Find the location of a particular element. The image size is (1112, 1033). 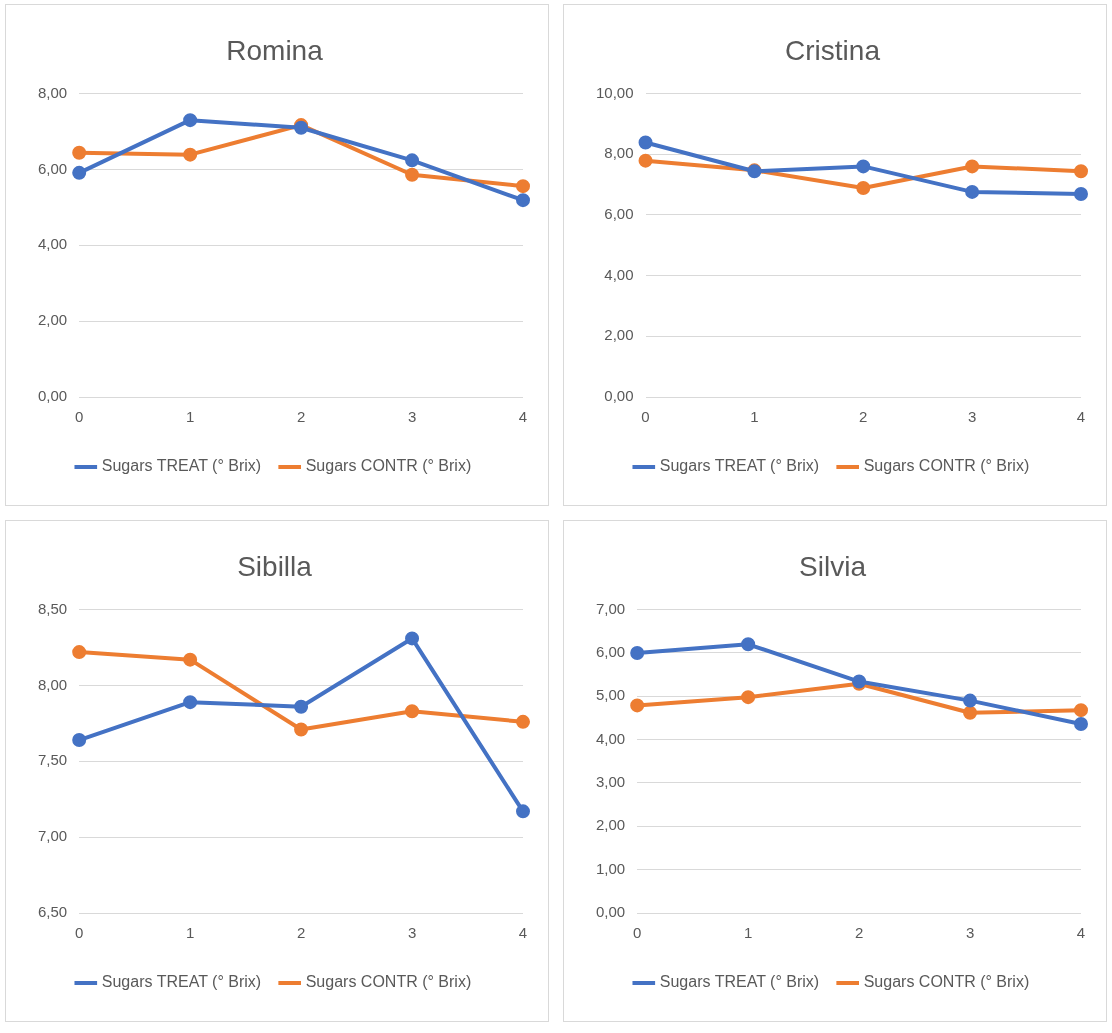

chart-title: Silvia is located at coordinates (833, 566).